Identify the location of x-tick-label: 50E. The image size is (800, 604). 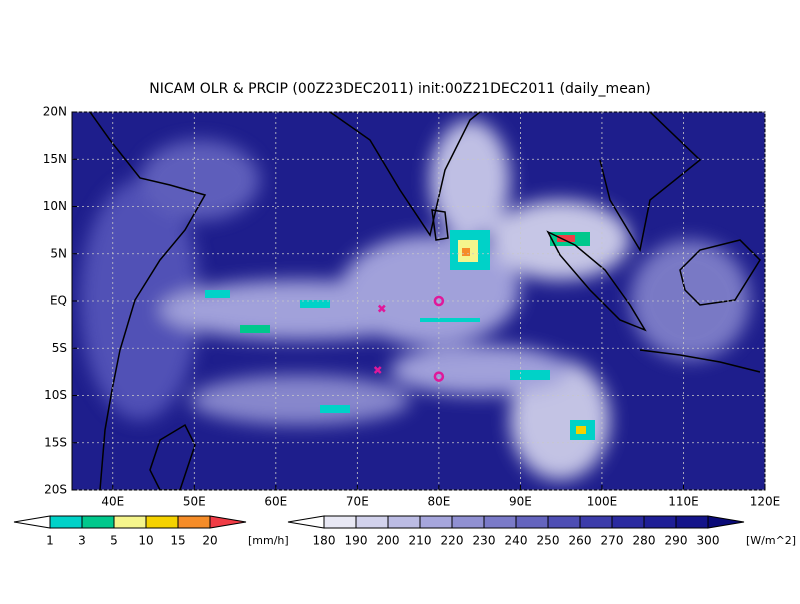
(194, 502).